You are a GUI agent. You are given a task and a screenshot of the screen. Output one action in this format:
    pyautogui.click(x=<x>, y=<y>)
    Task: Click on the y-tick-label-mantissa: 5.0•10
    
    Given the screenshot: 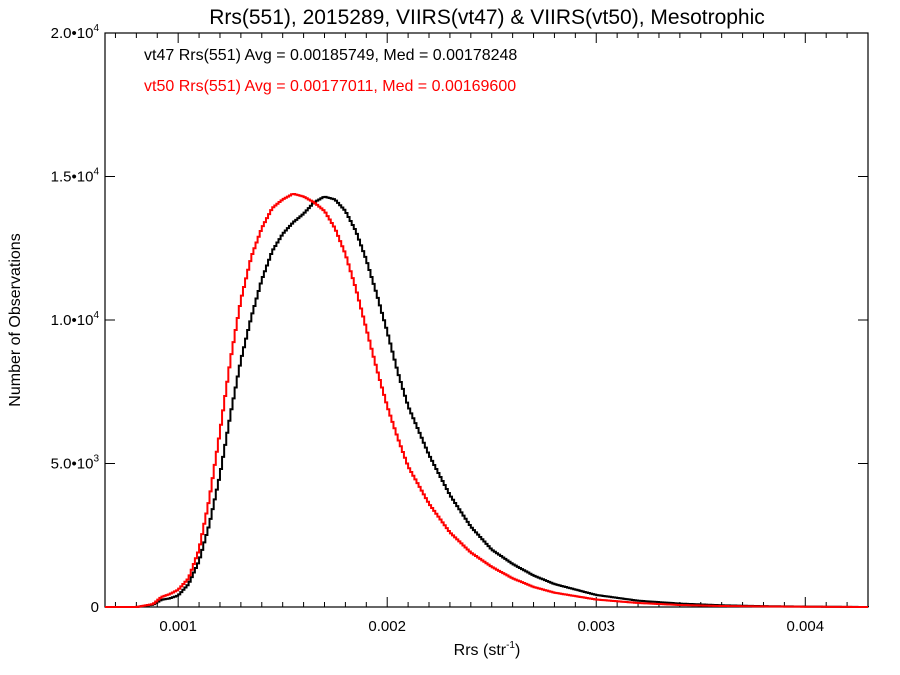 What is the action you would take?
    pyautogui.click(x=72, y=464)
    